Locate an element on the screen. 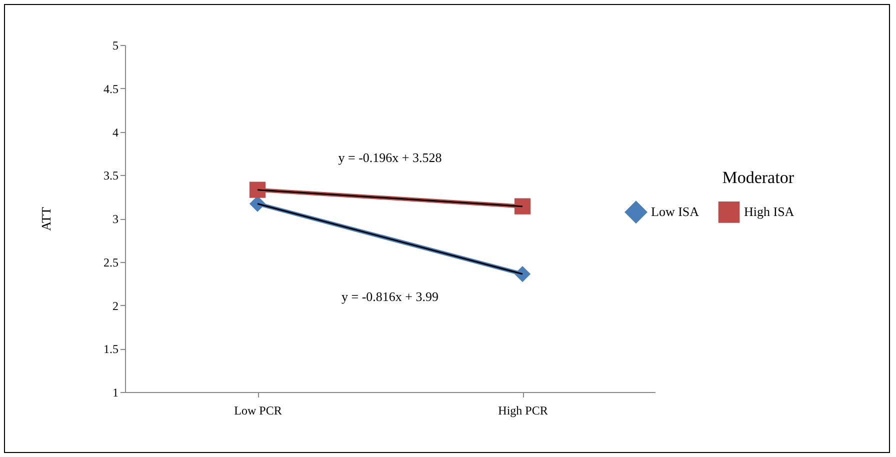 Image resolution: width=896 pixels, height=457 pixels. y-tick-label: 3 is located at coordinates (115, 219).